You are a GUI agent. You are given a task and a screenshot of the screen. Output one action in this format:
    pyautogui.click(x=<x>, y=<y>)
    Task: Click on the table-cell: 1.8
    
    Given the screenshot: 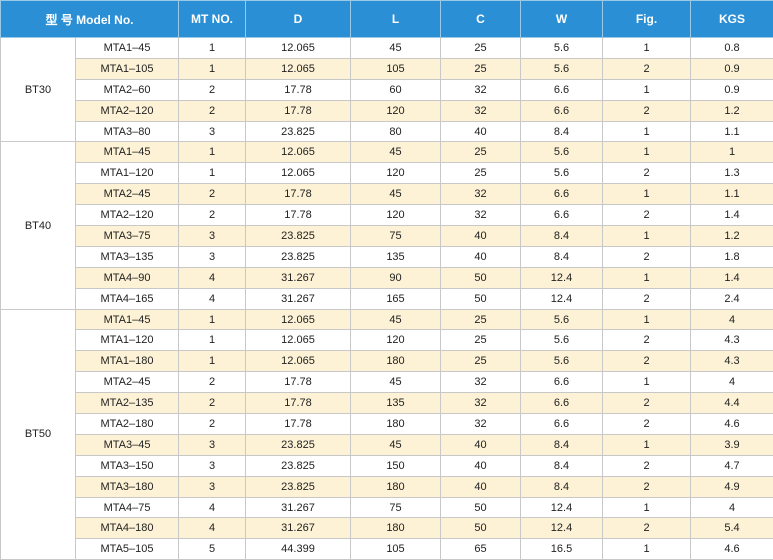 What is the action you would take?
    pyautogui.click(x=731, y=256)
    